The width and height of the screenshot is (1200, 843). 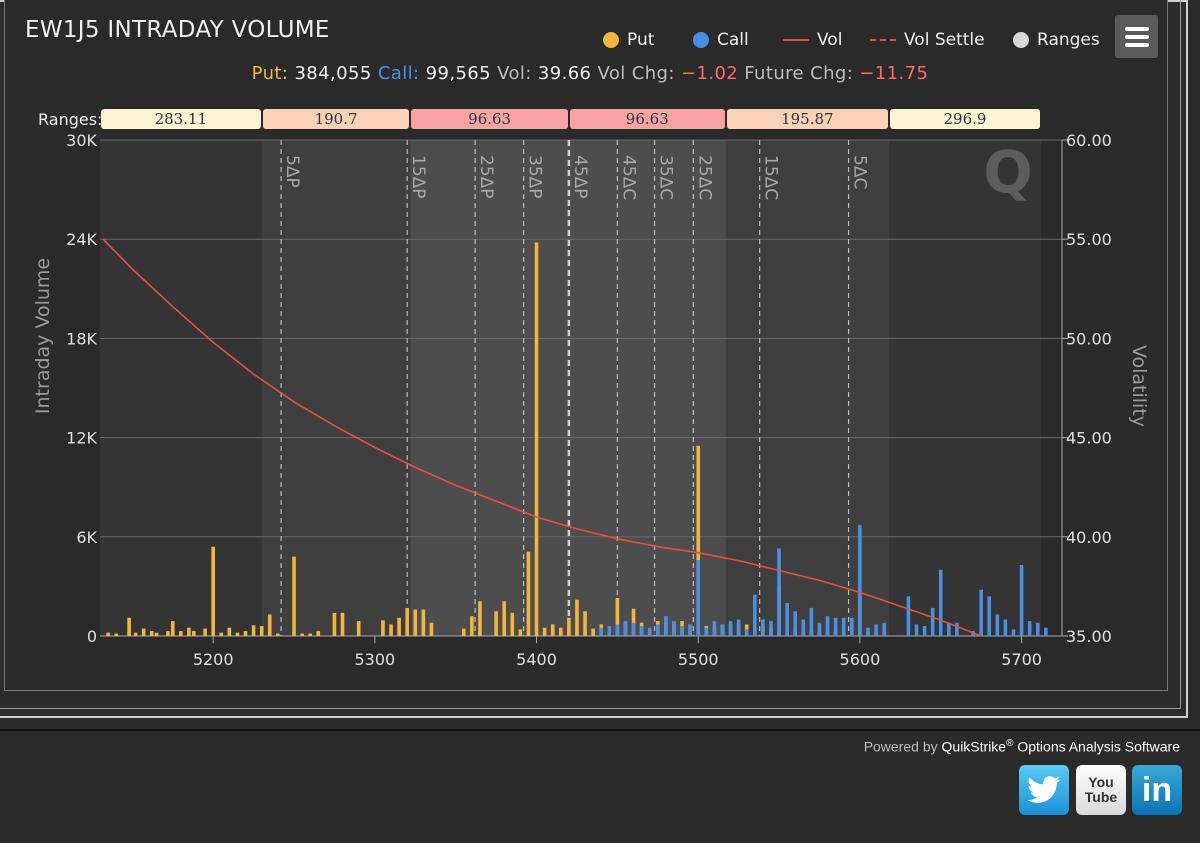 I want to click on y-tick-label: 0, so click(x=92, y=636).